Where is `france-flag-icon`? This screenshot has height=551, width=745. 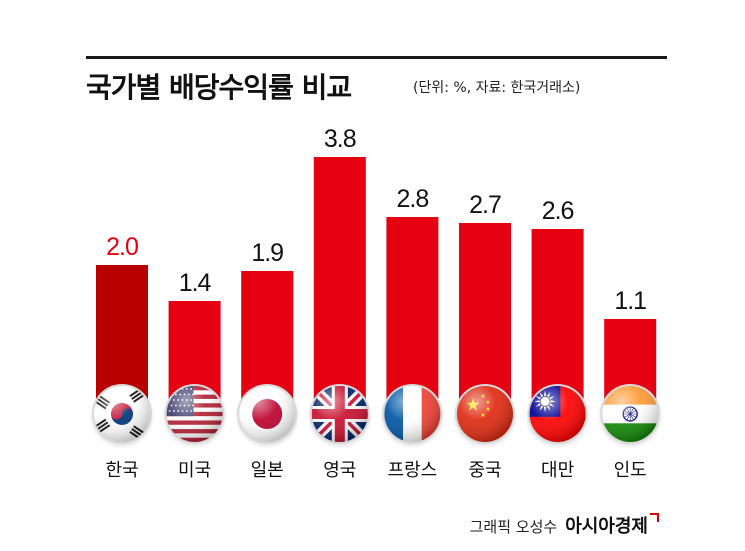 france-flag-icon is located at coordinates (412, 416).